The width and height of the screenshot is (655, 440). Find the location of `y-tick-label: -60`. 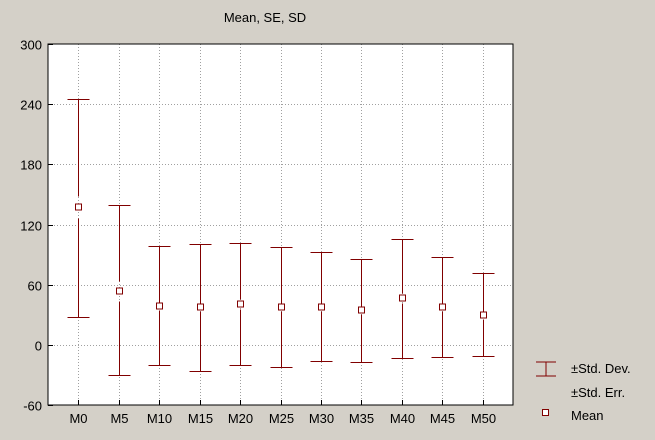

y-tick-label: -60 is located at coordinates (32, 406).